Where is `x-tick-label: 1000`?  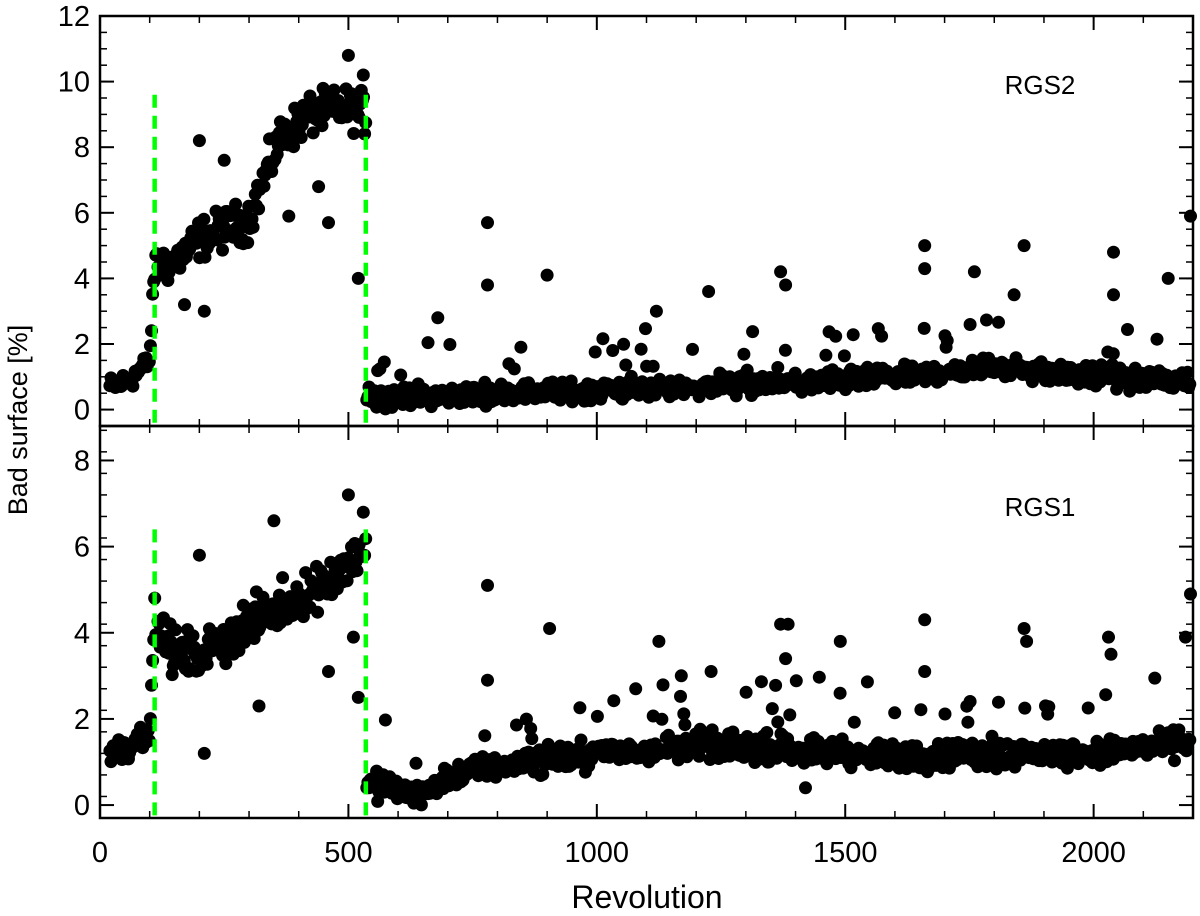 x-tick-label: 1000 is located at coordinates (597, 853).